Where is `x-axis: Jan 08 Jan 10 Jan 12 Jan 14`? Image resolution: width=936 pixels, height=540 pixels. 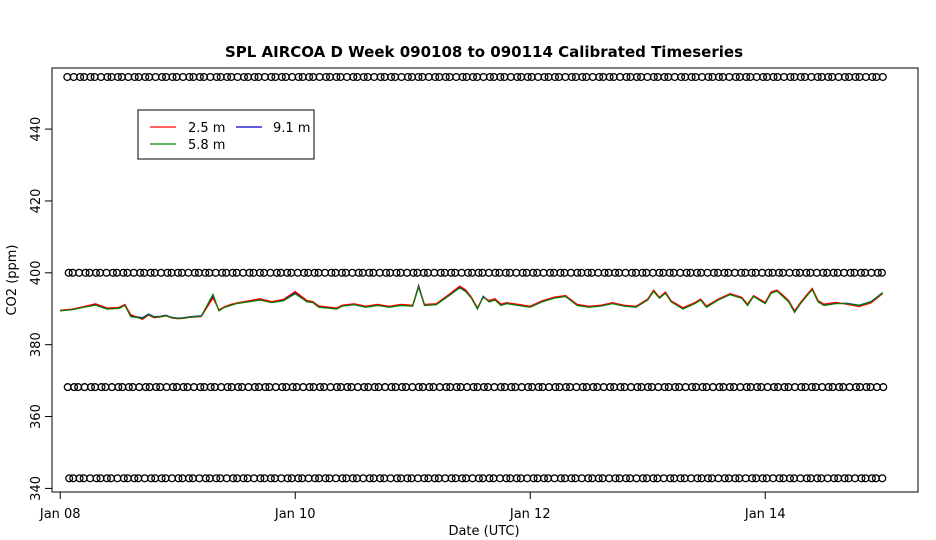
x-axis: Jan 08 Jan 10 Jan 12 Jan 14 is located at coordinates (412, 506).